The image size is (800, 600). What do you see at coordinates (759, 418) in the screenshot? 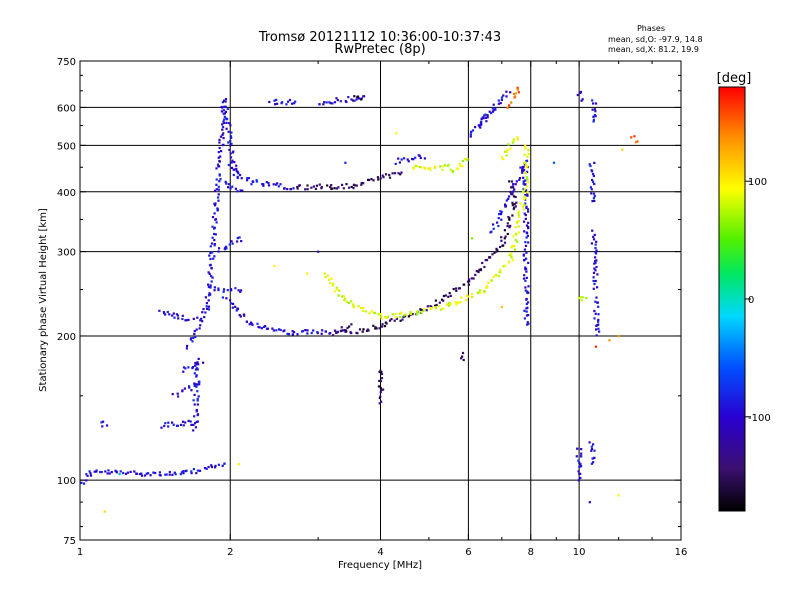
I see `colorbar-tick-label: -100` at bounding box center [759, 418].